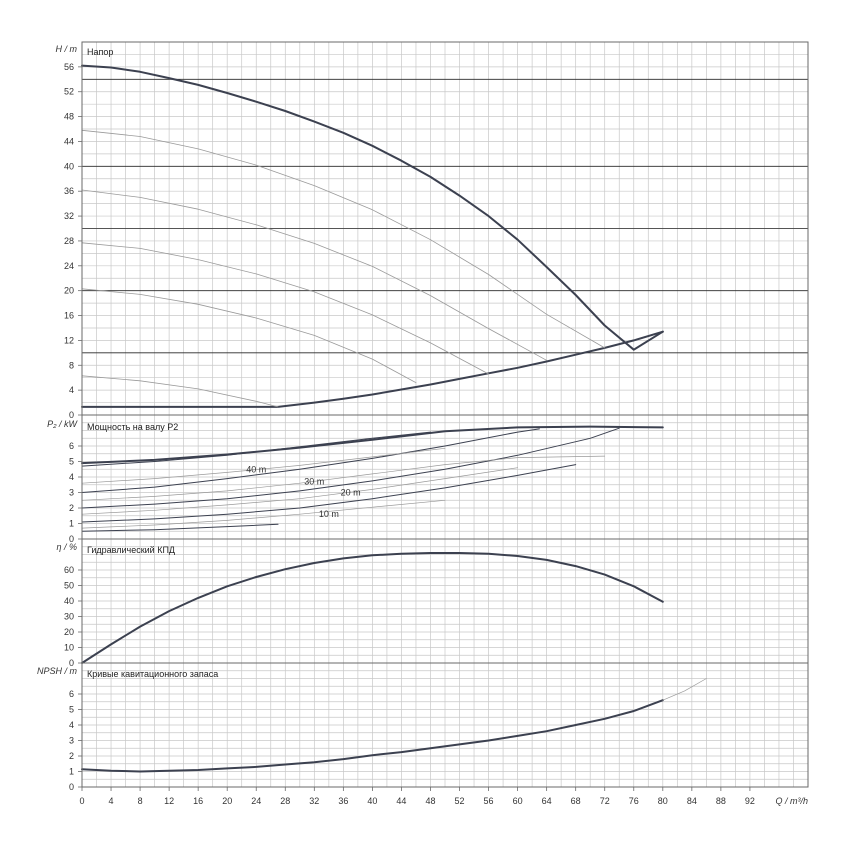 The image size is (850, 855). I want to click on efficiency-y-tick-label: 60, so click(69, 570).